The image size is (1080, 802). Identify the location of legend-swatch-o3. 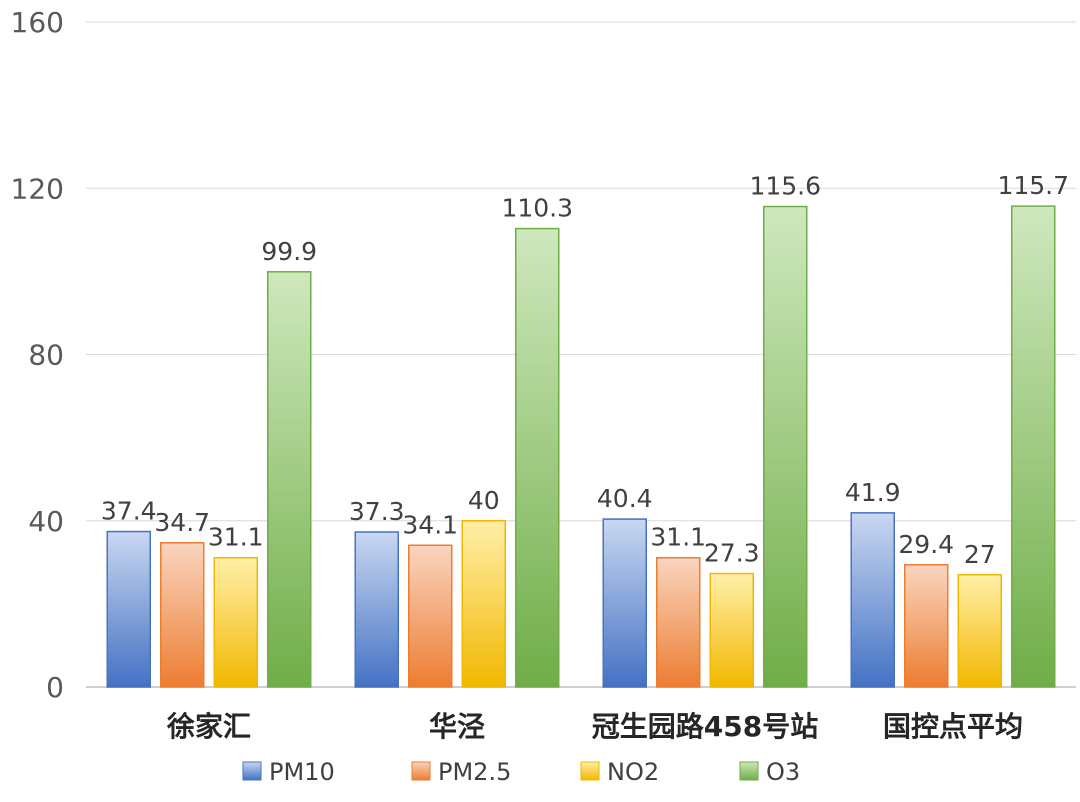
(749, 771).